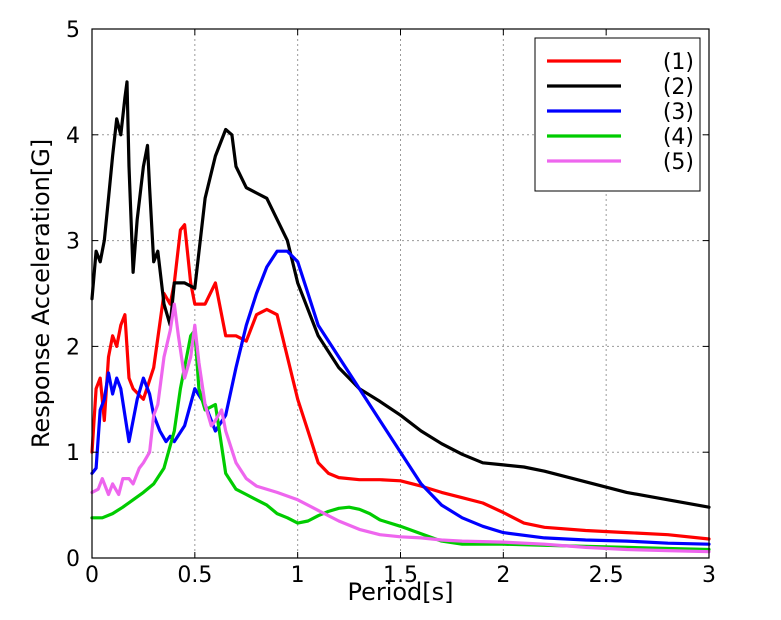  I want to click on x-tick-label: 0.5, so click(194, 575).